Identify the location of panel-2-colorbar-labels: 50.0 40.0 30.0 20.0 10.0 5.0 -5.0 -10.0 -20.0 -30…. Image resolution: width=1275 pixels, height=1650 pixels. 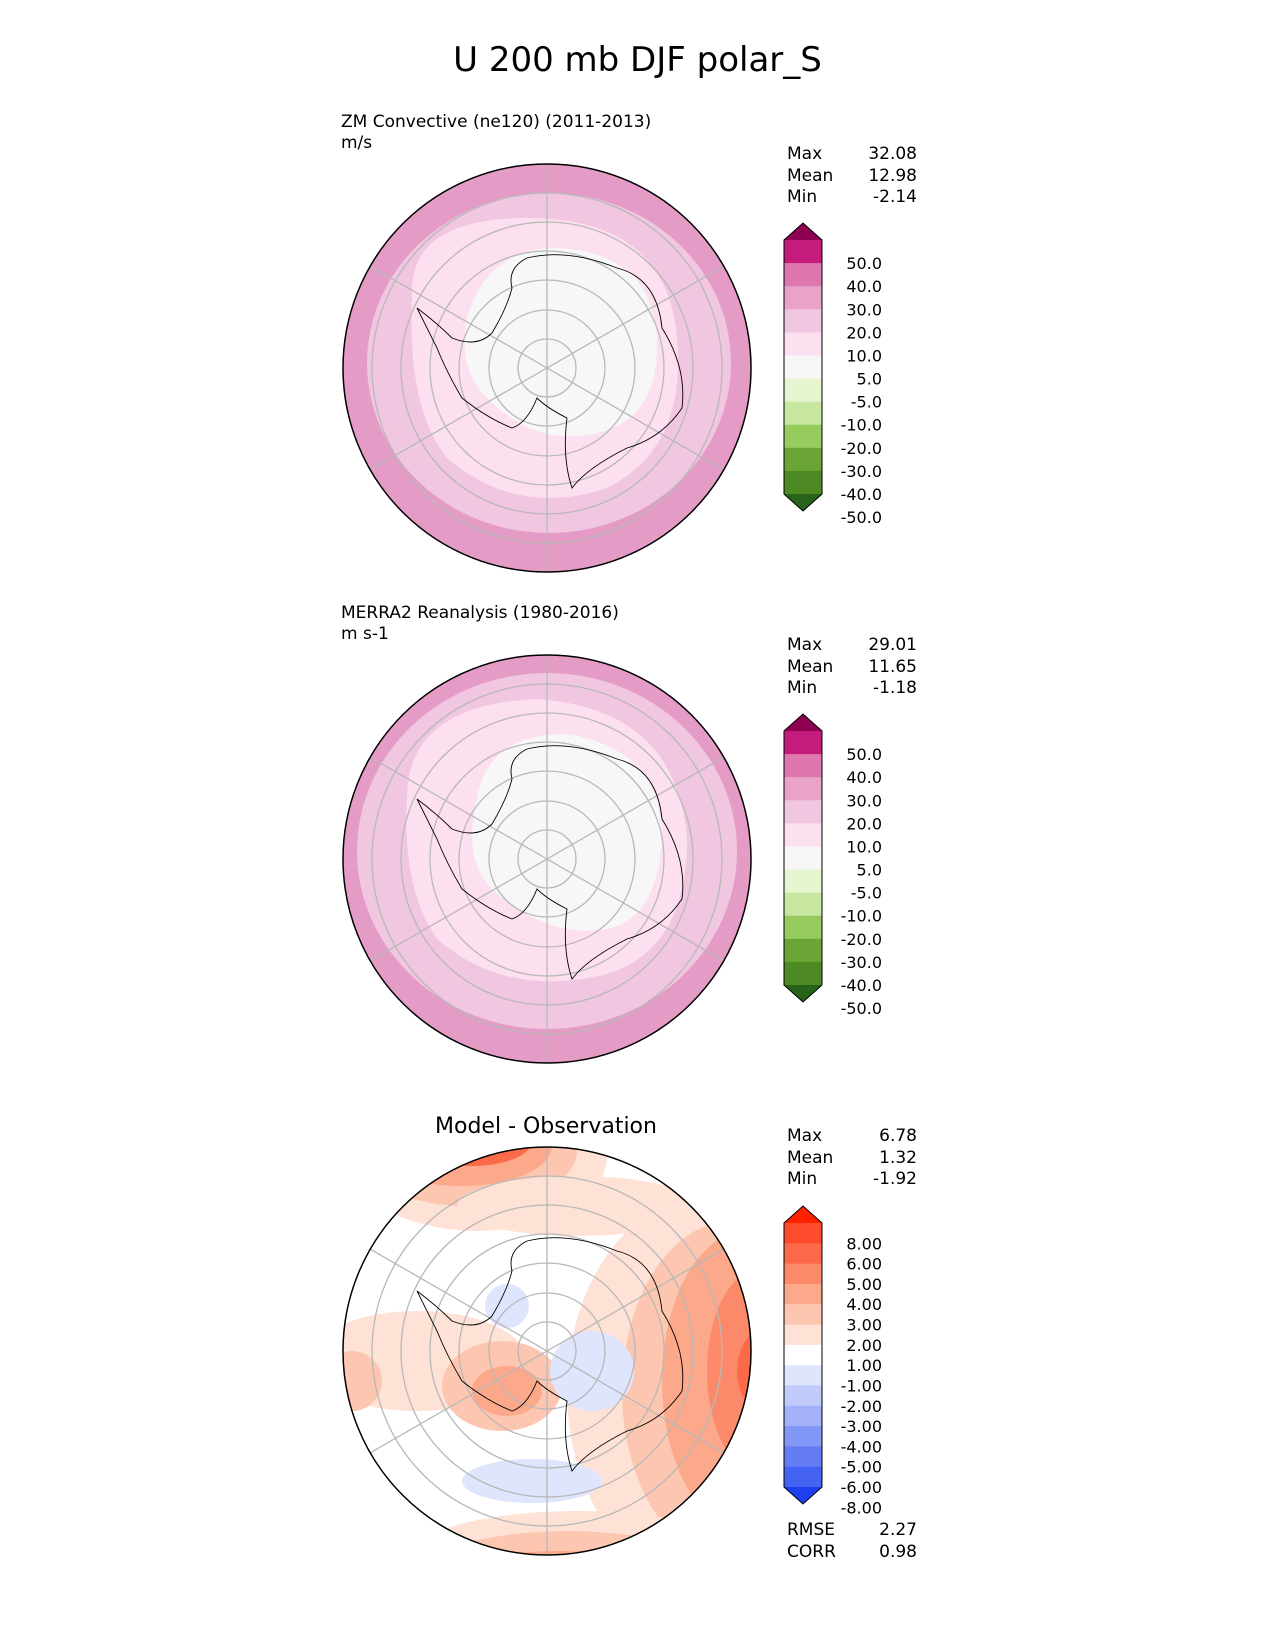
(861, 881).